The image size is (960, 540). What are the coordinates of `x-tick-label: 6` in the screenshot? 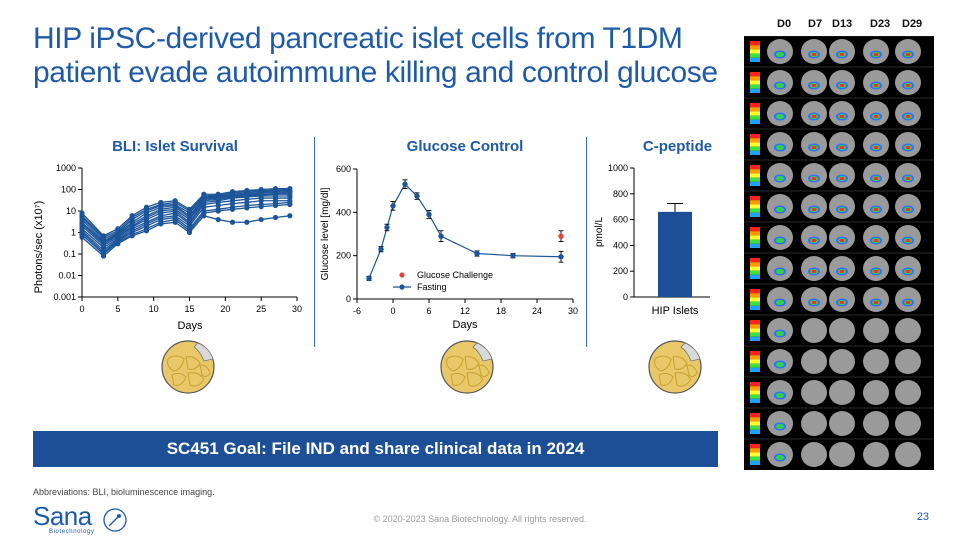 It's located at (428, 311).